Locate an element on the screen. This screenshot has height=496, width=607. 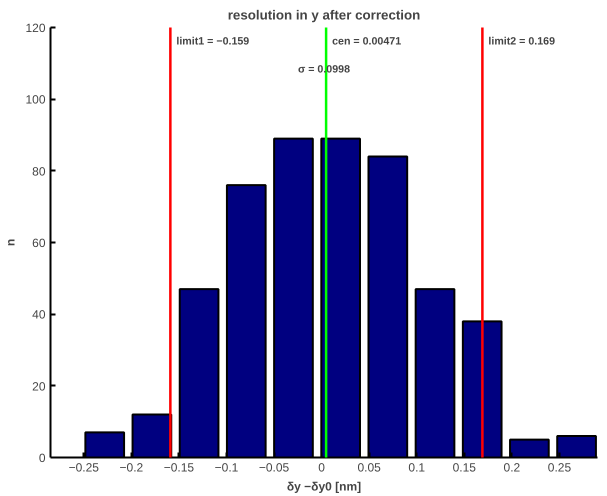
x-tick-label: −0.1 is located at coordinates (226, 467).